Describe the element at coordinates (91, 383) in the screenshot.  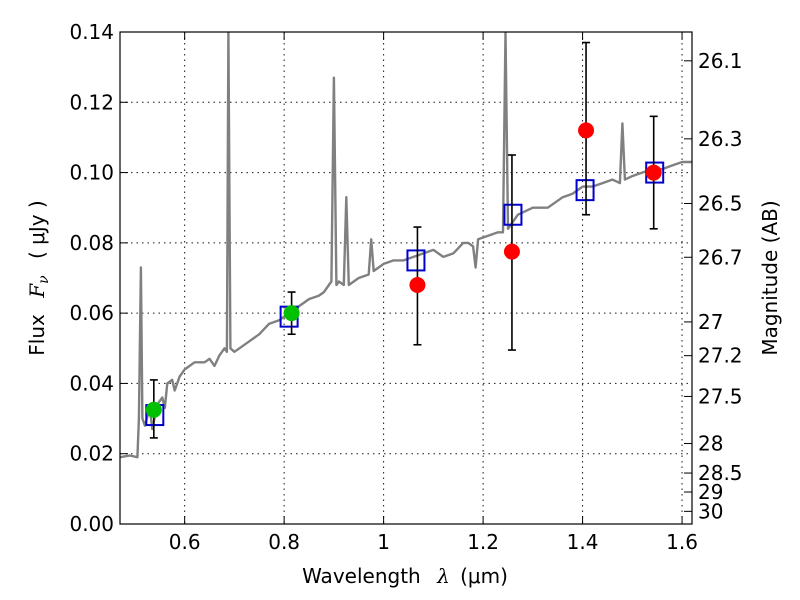
I see `y-tick-label: 0.04` at that location.